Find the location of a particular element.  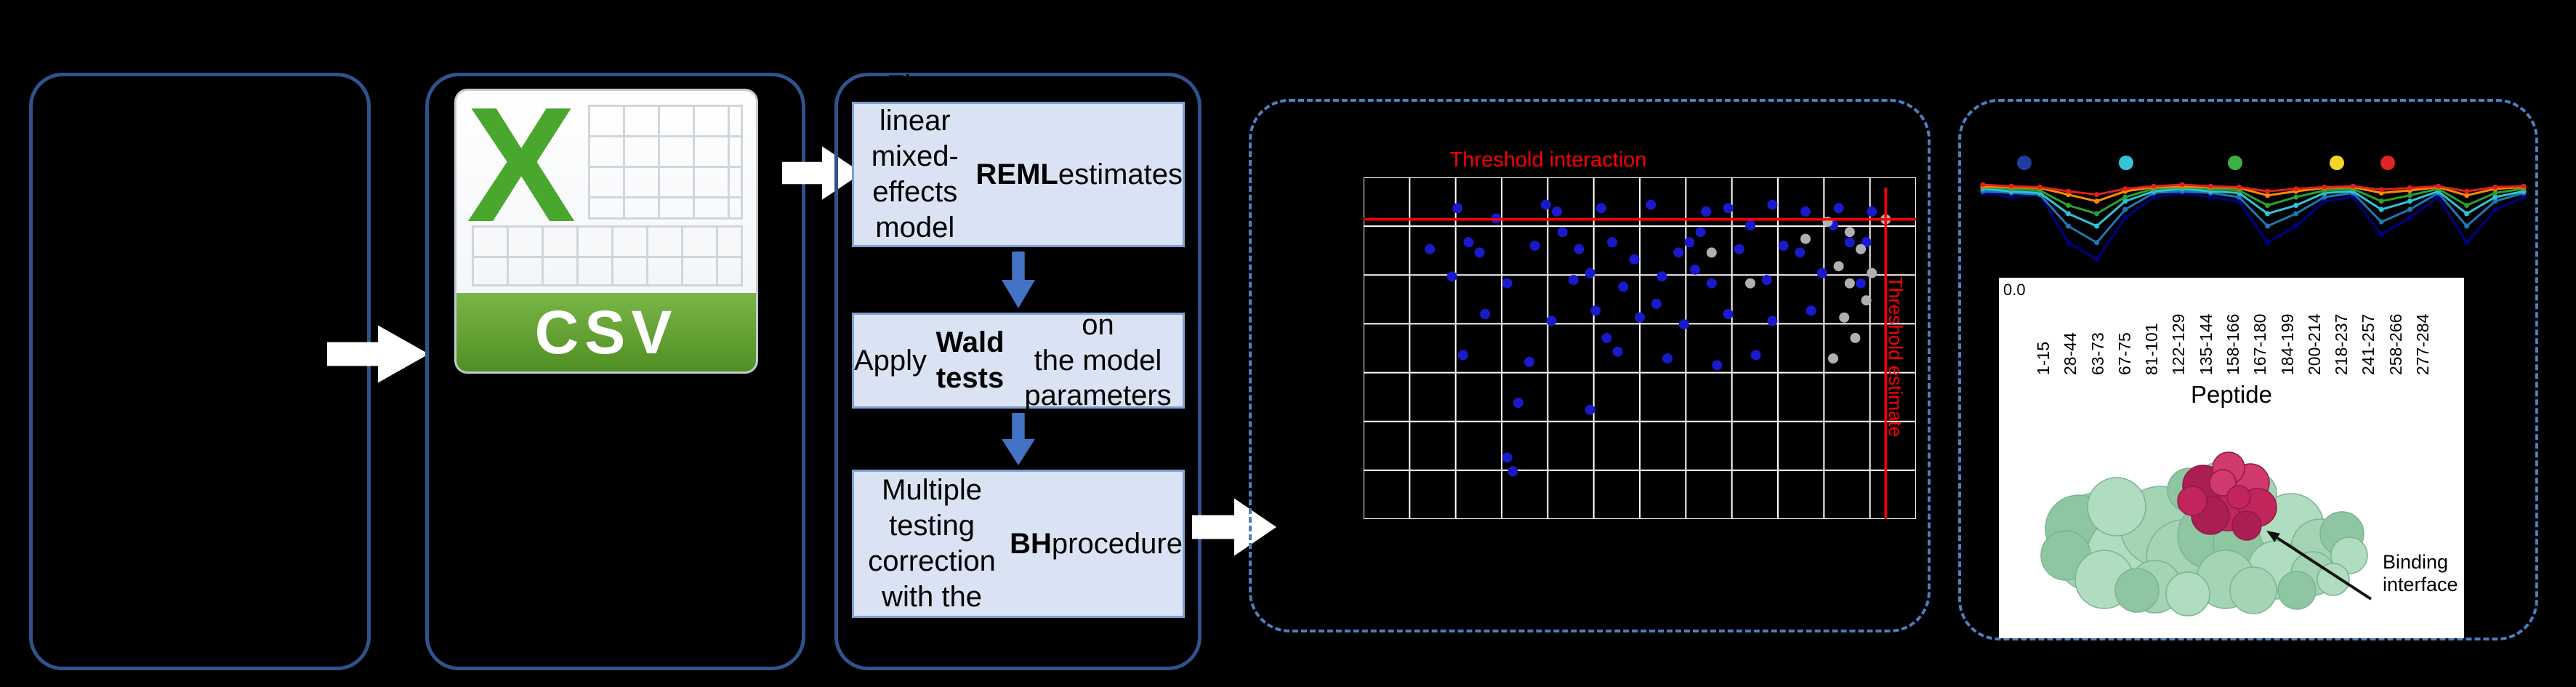

csv-banner: CSV is located at coordinates (606, 332).